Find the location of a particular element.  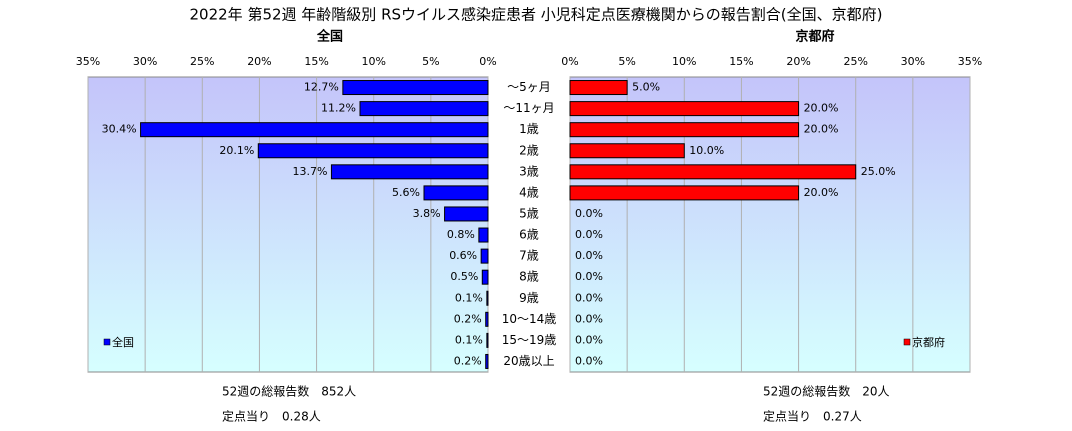

value-label: 25.0% is located at coordinates (878, 171).